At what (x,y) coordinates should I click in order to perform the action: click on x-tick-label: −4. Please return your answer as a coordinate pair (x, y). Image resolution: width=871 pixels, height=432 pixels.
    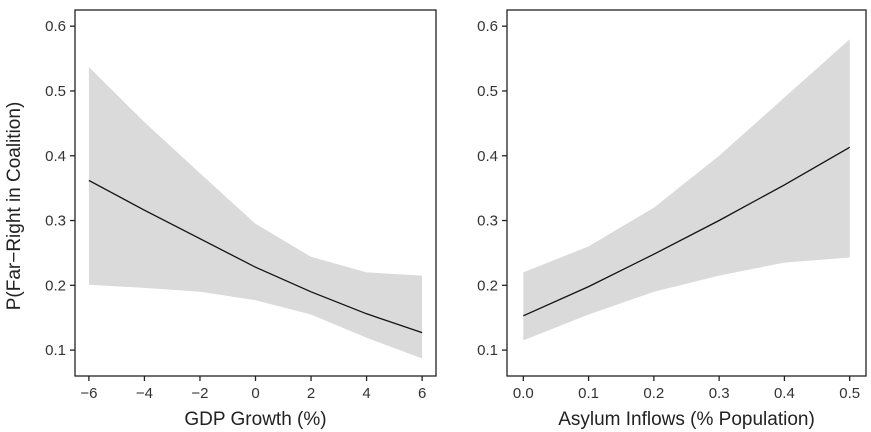
    Looking at the image, I should click on (144, 393).